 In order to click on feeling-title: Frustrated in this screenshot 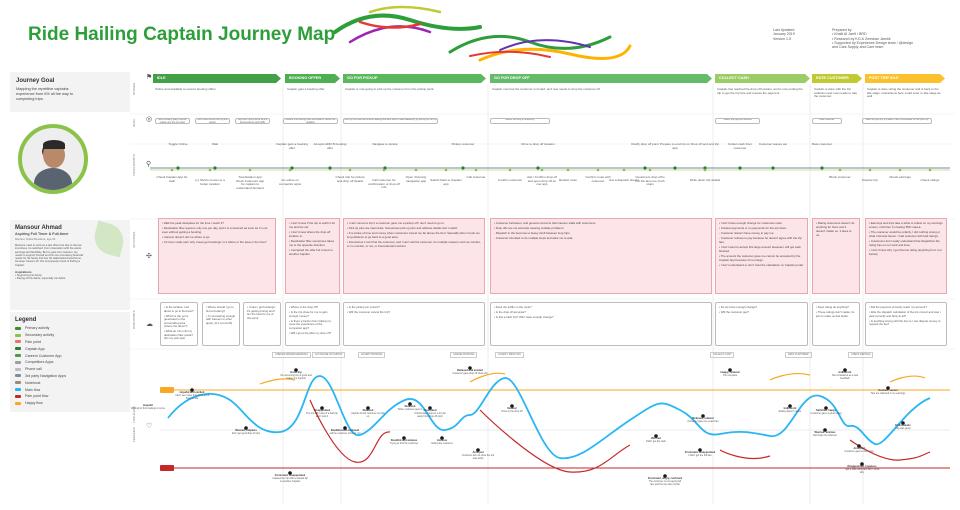, I will do `click(430, 410)`.